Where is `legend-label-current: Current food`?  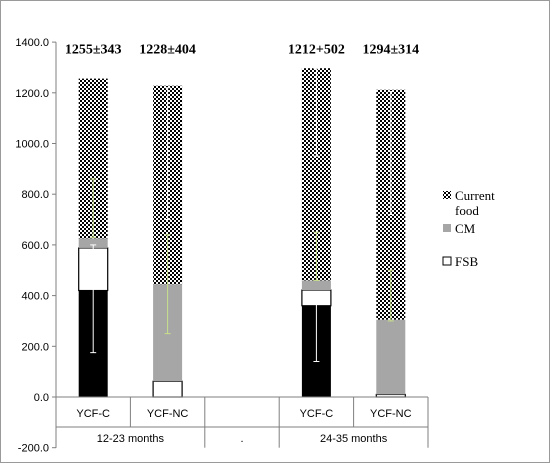
legend-label-current: Current food is located at coordinates (475, 203).